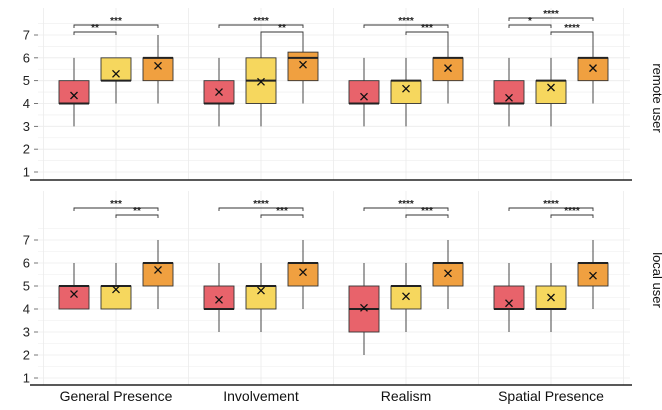  I want to click on y-tick-label-local: 3, so click(26, 332).